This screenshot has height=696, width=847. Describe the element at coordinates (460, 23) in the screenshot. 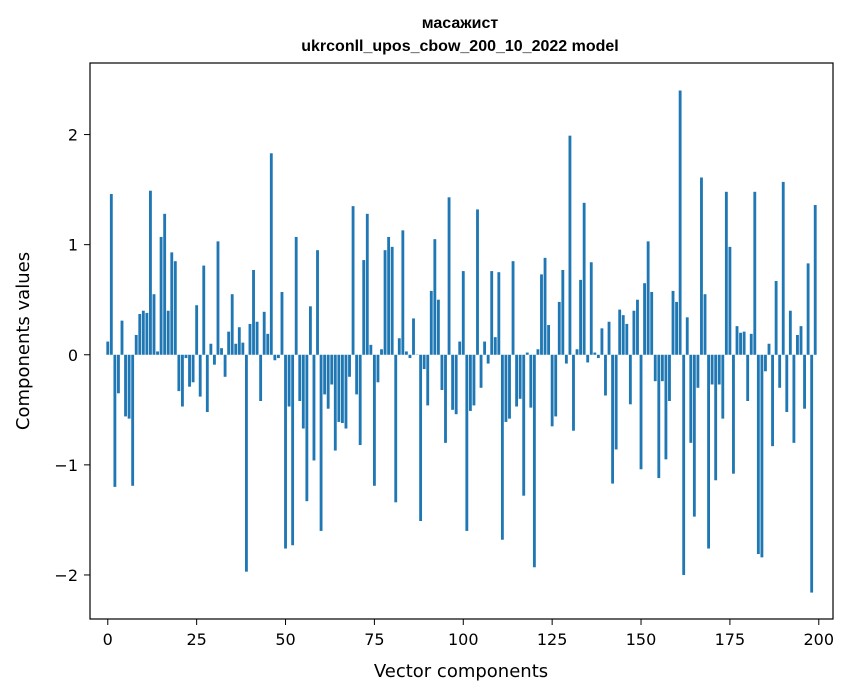

I see `chart-title: масажист` at that location.